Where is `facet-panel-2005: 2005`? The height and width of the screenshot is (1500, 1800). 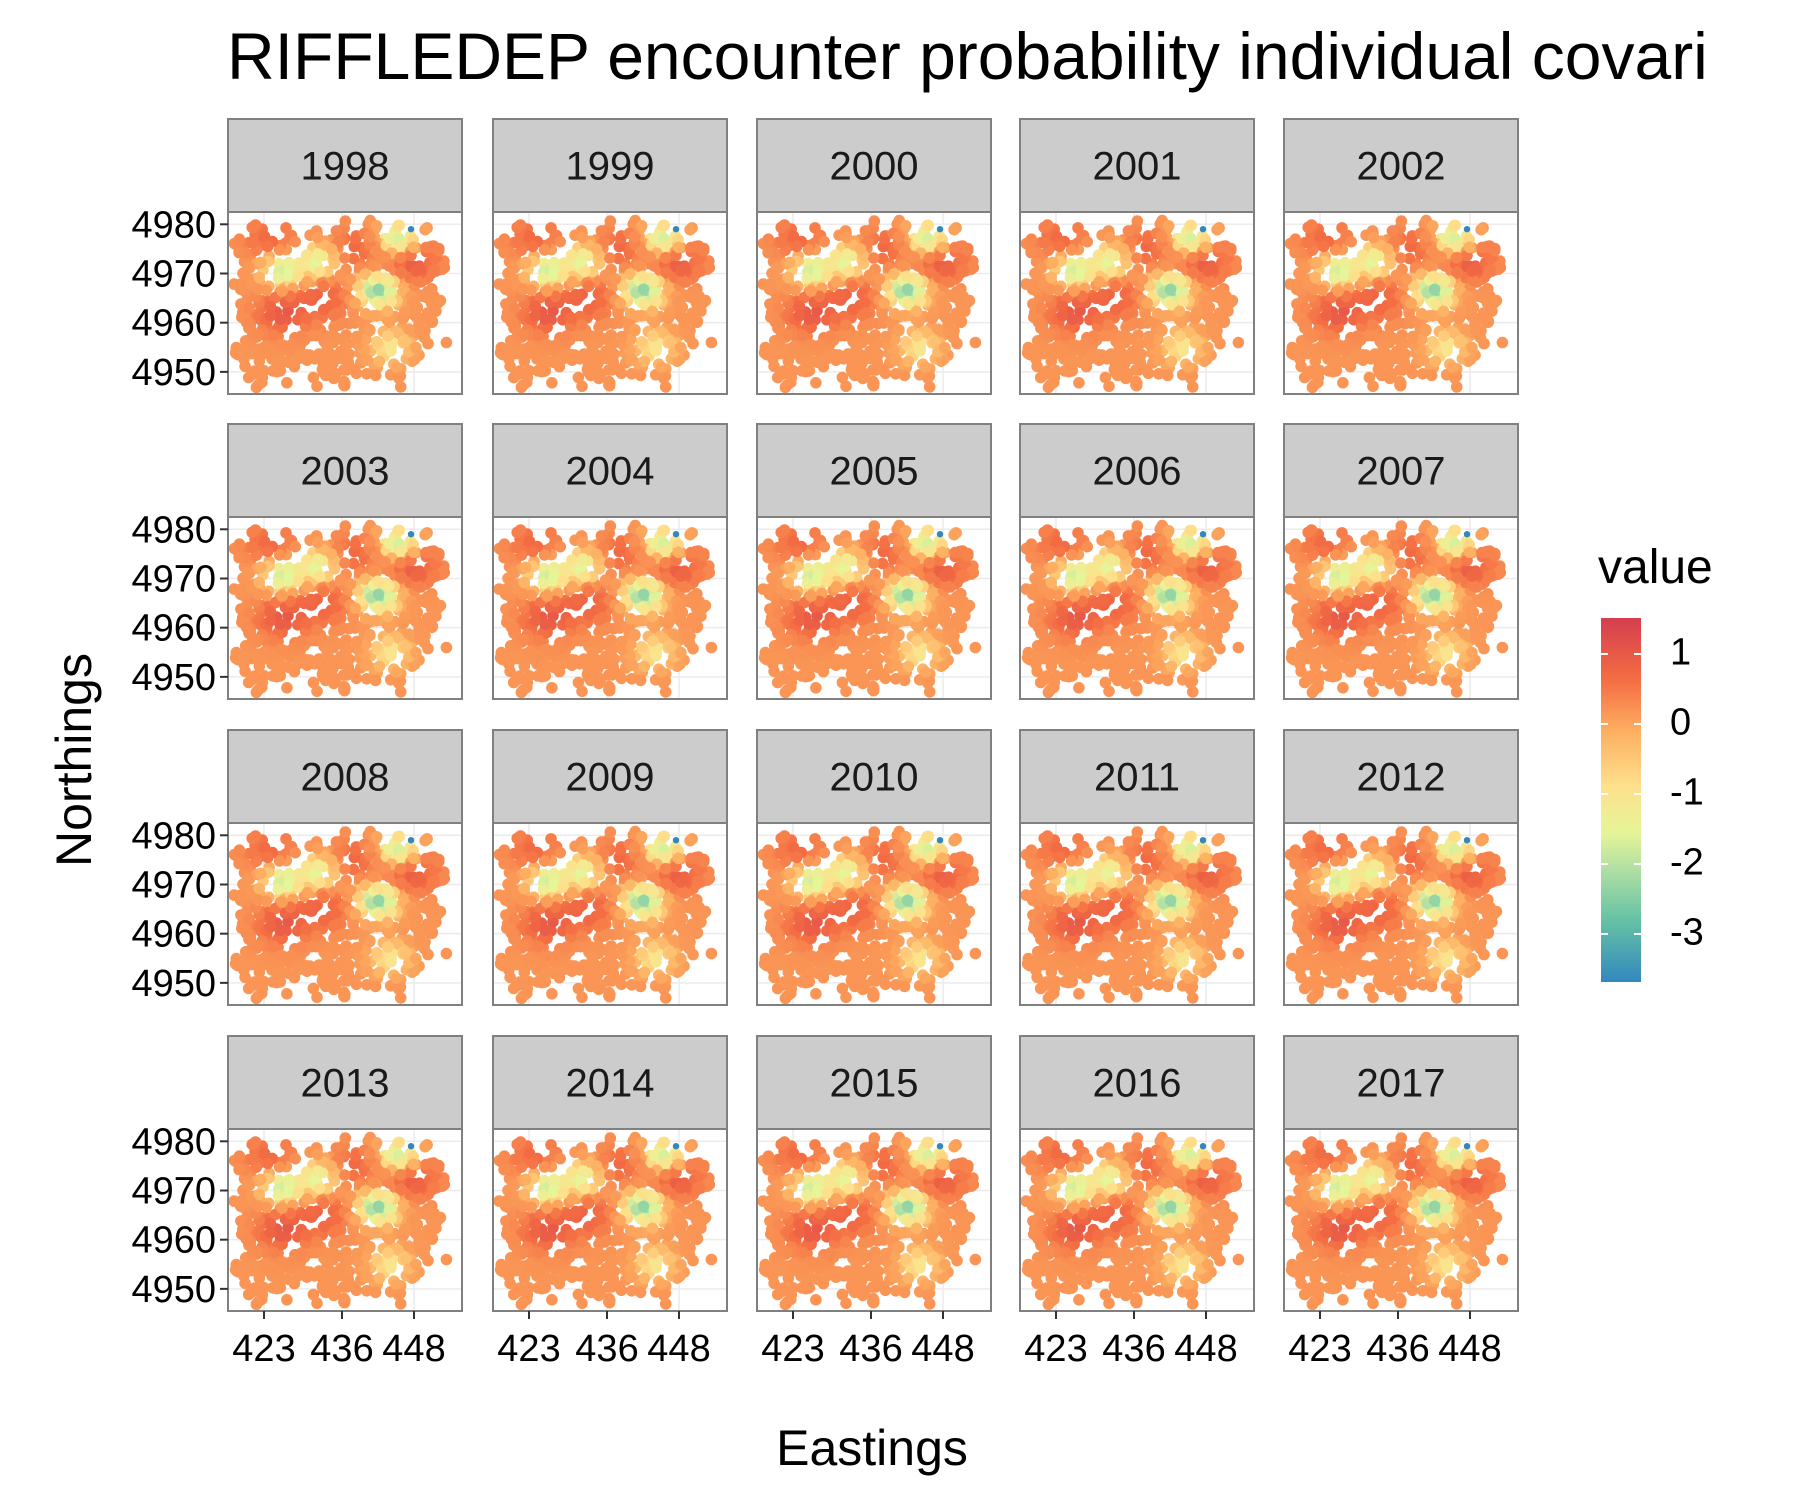
facet-panel-2005: 2005 is located at coordinates (874, 561).